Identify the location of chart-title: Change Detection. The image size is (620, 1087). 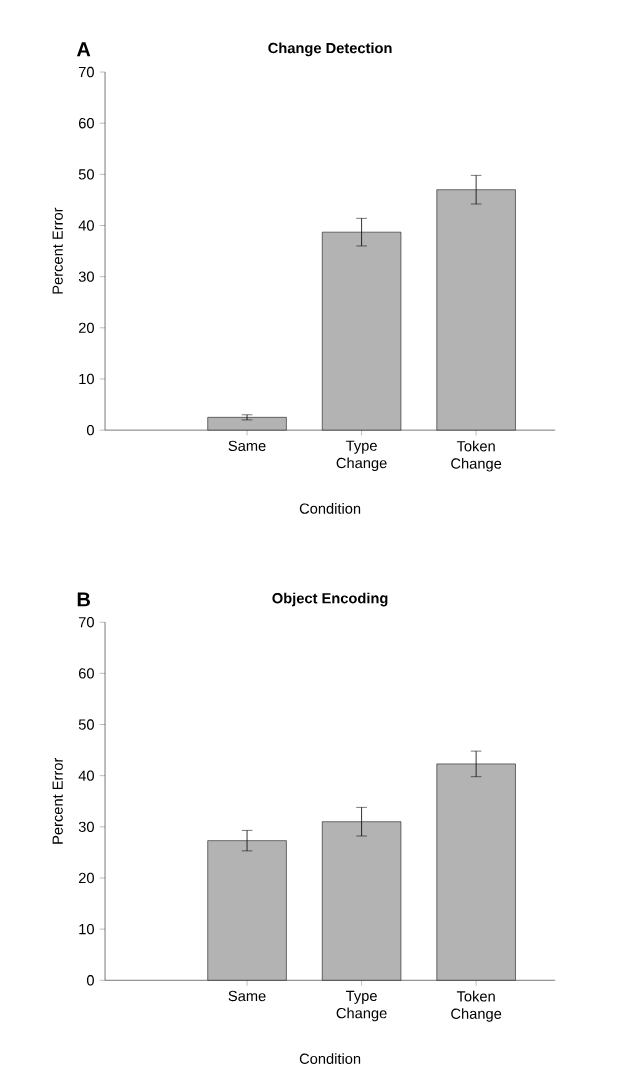
(330, 49).